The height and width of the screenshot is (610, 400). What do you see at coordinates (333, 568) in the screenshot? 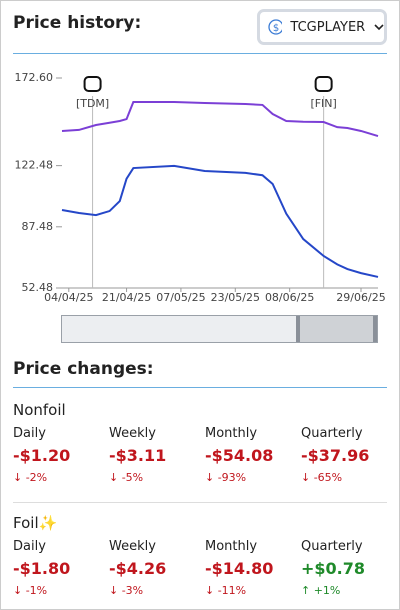
I see `change-value: +$0.78` at bounding box center [333, 568].